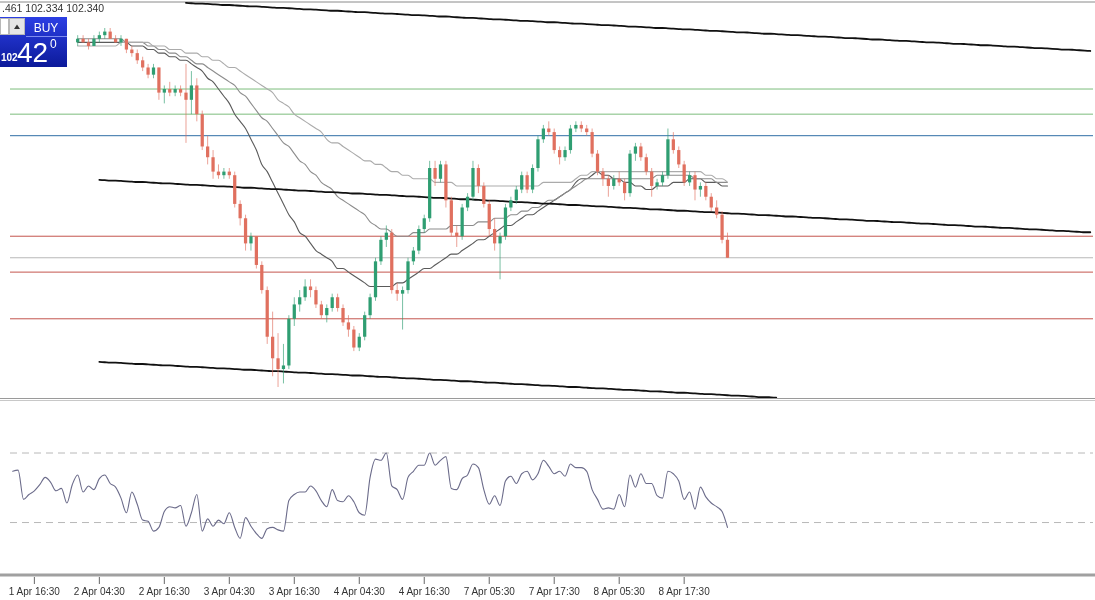 The image size is (1095, 600). What do you see at coordinates (489, 591) in the screenshot?
I see `x-tick-label: 7 Apr 05:30` at bounding box center [489, 591].